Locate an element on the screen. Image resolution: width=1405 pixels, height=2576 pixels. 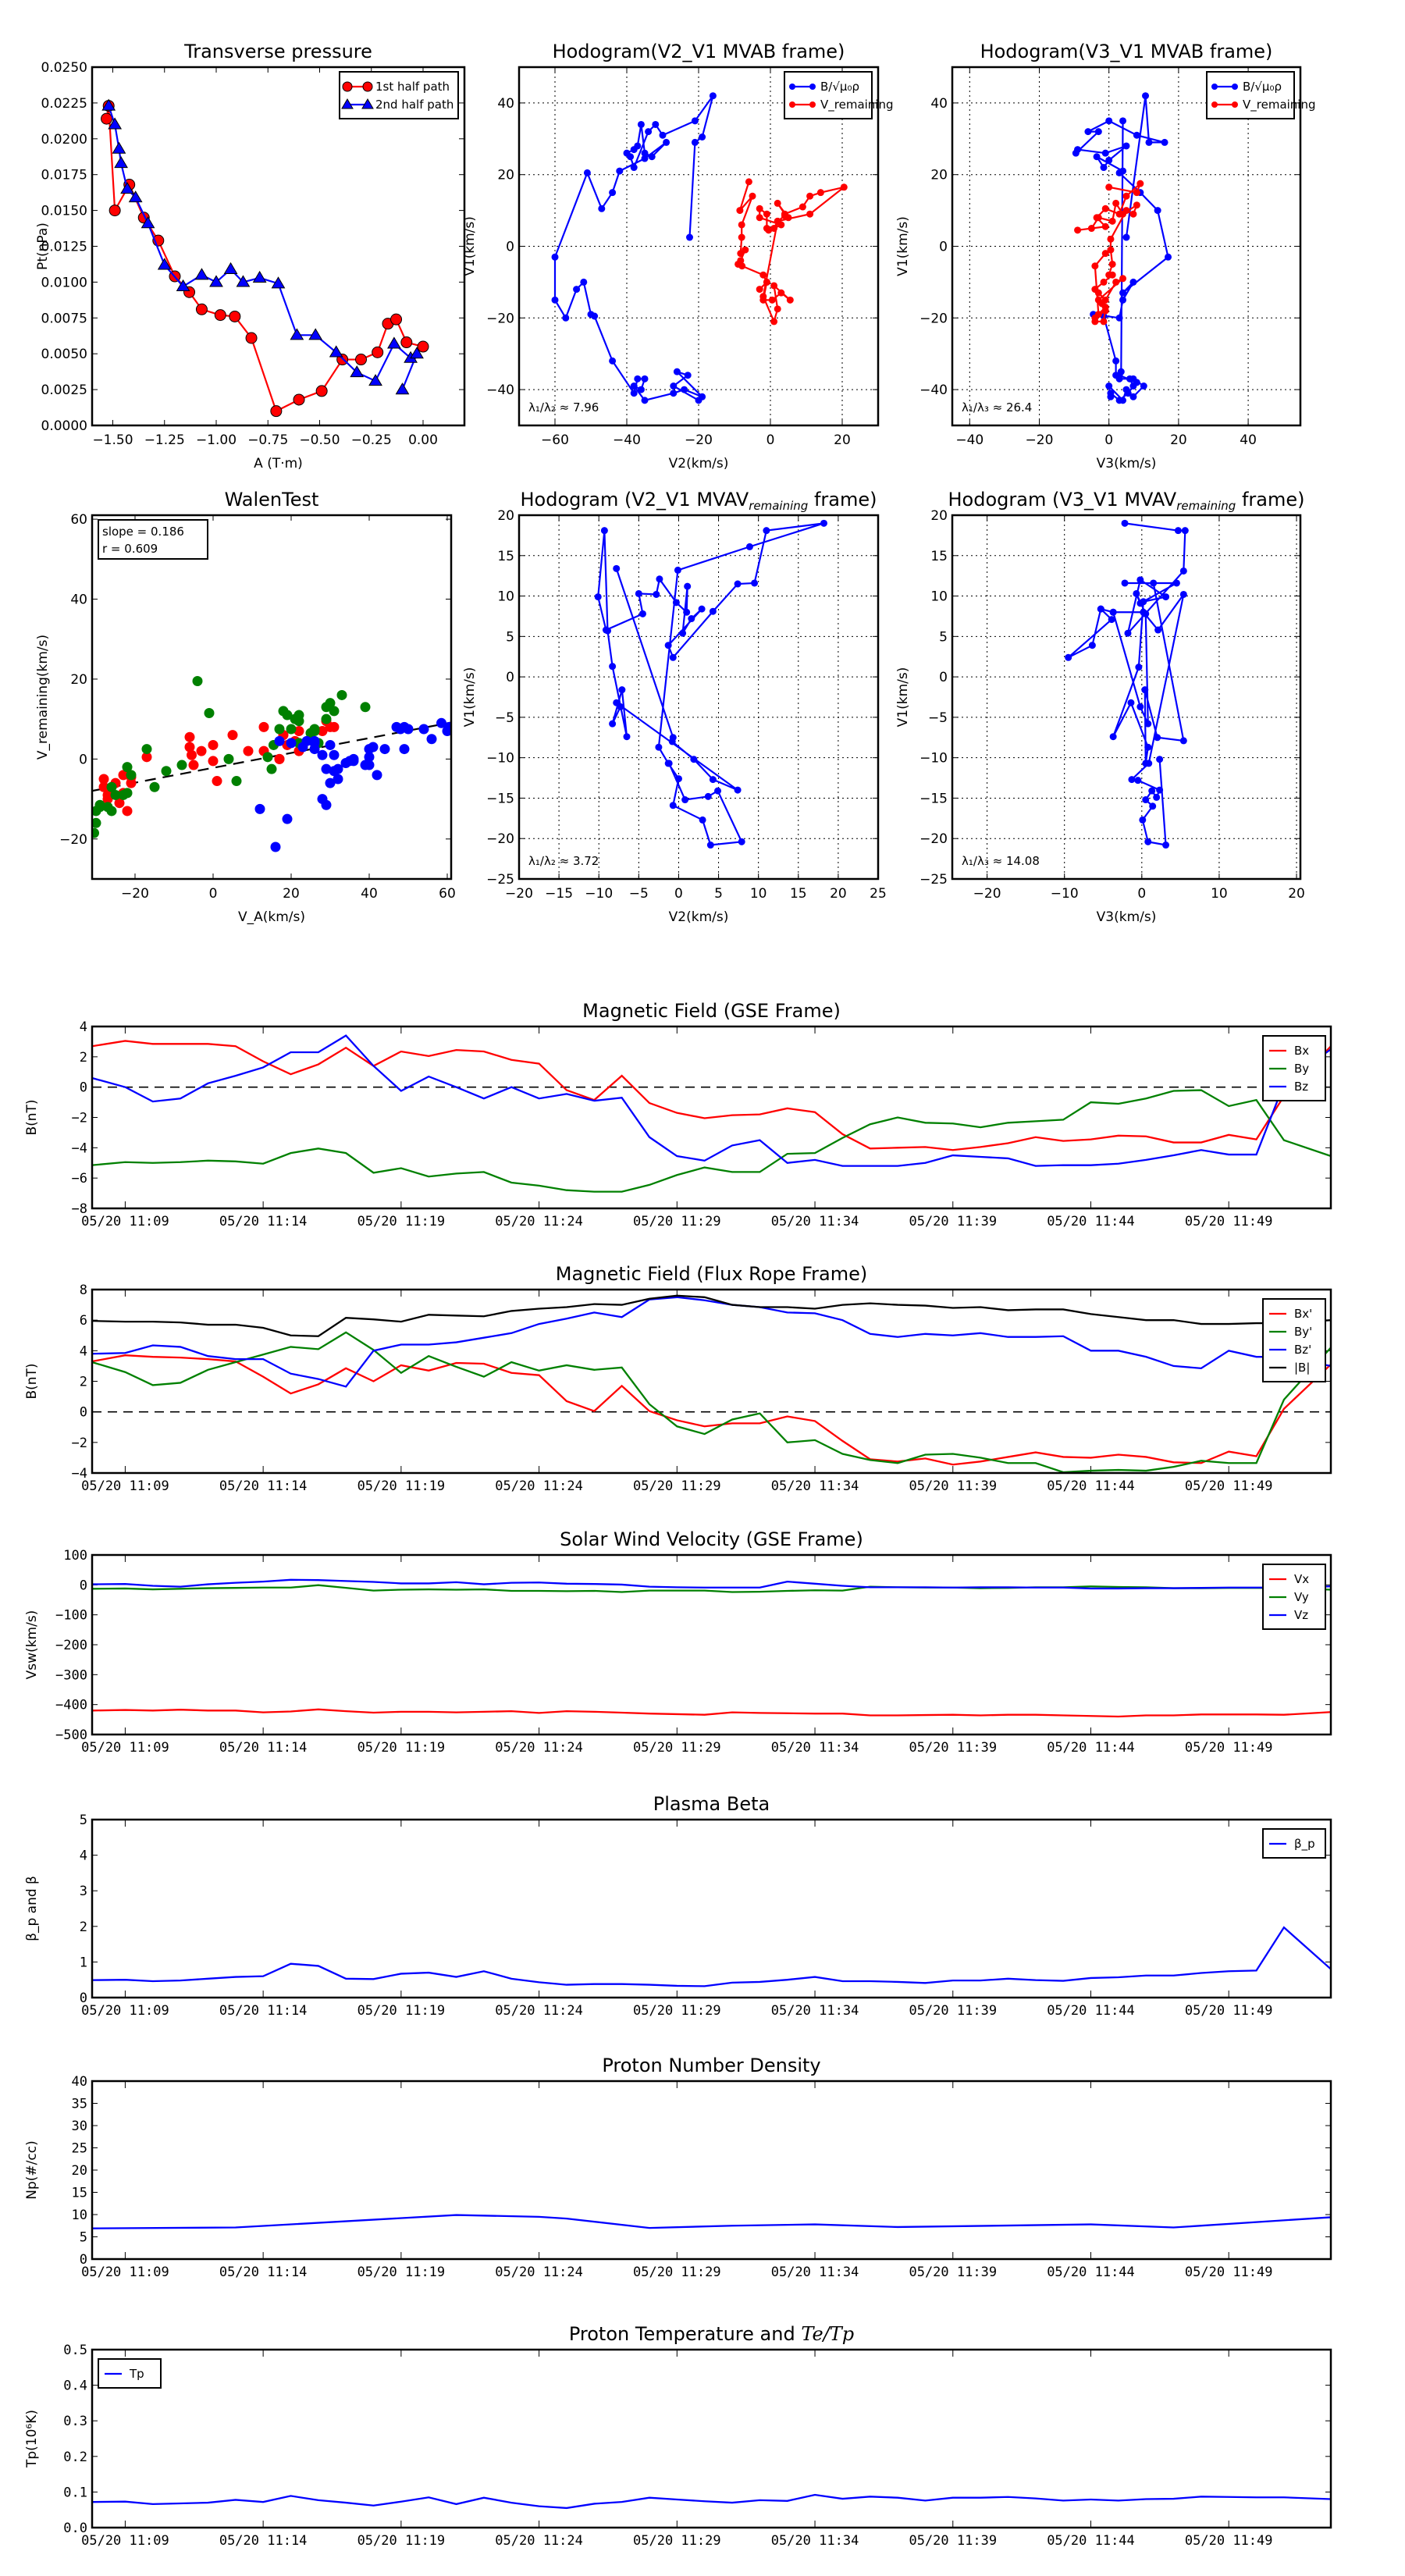
x-tick-label: 05/20 11:49 is located at coordinates (1229, 1221).